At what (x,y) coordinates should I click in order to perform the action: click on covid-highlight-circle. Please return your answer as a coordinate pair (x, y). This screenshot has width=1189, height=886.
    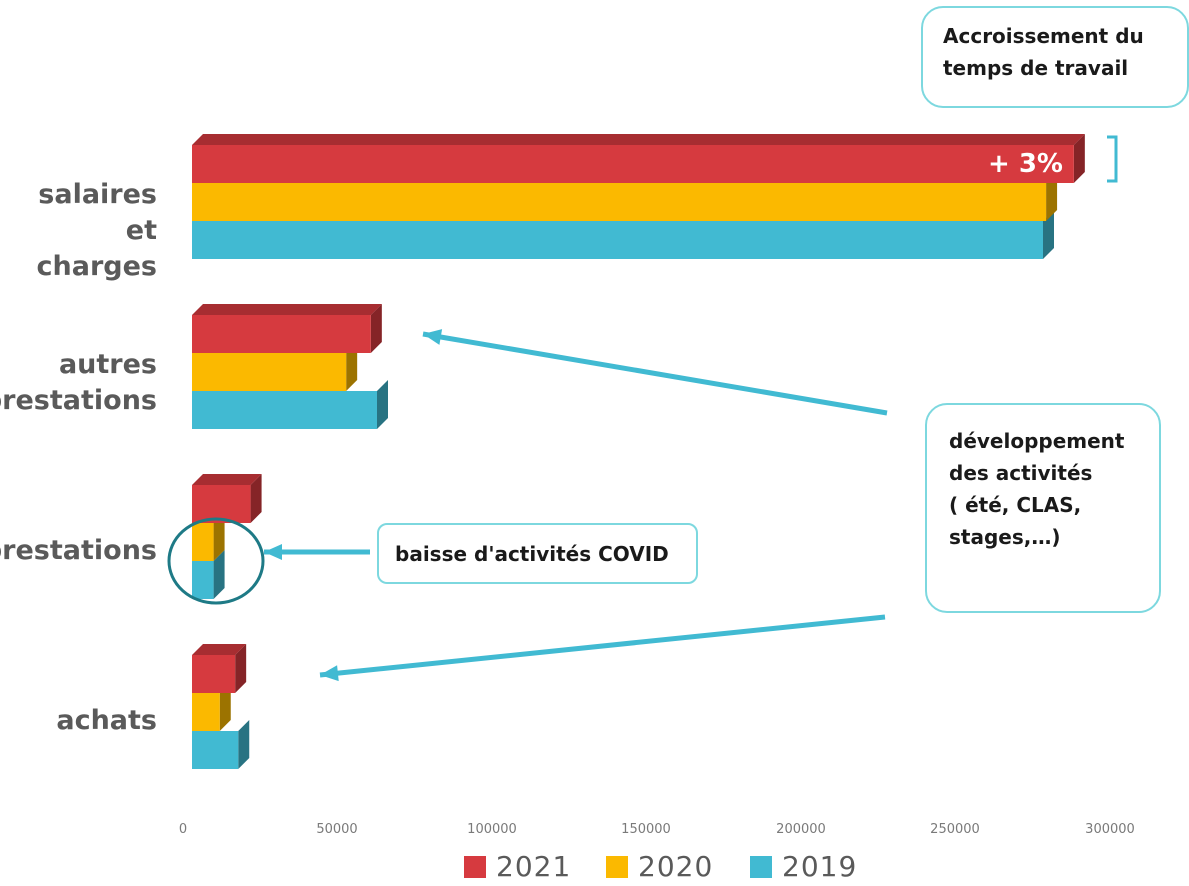
    Looking at the image, I should click on (216, 561).